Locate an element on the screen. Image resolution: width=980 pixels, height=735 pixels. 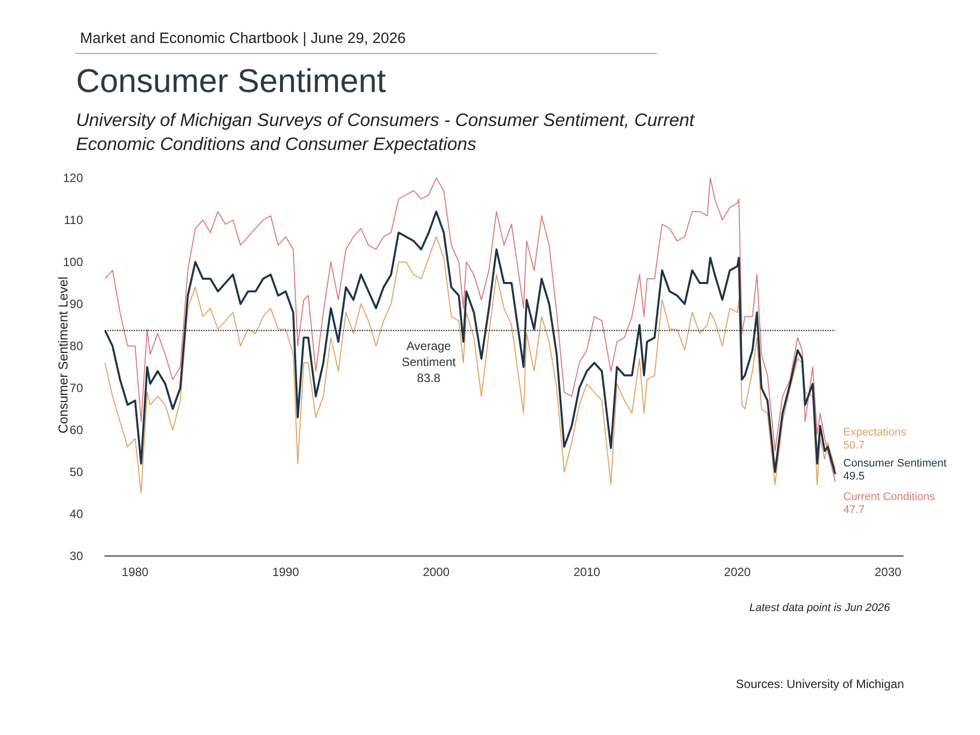
data-label: 50.7 is located at coordinates (854, 446).